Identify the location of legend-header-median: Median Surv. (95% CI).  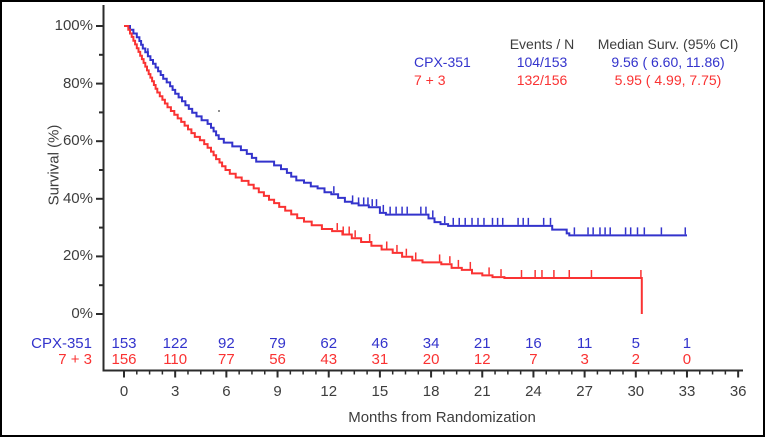
(668, 44).